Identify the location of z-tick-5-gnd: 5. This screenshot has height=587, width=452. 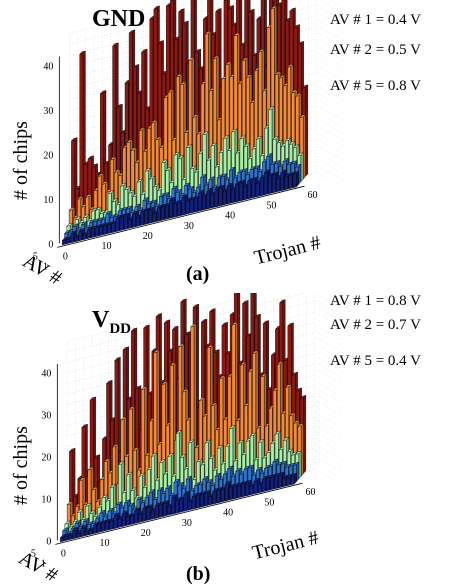
(35, 256).